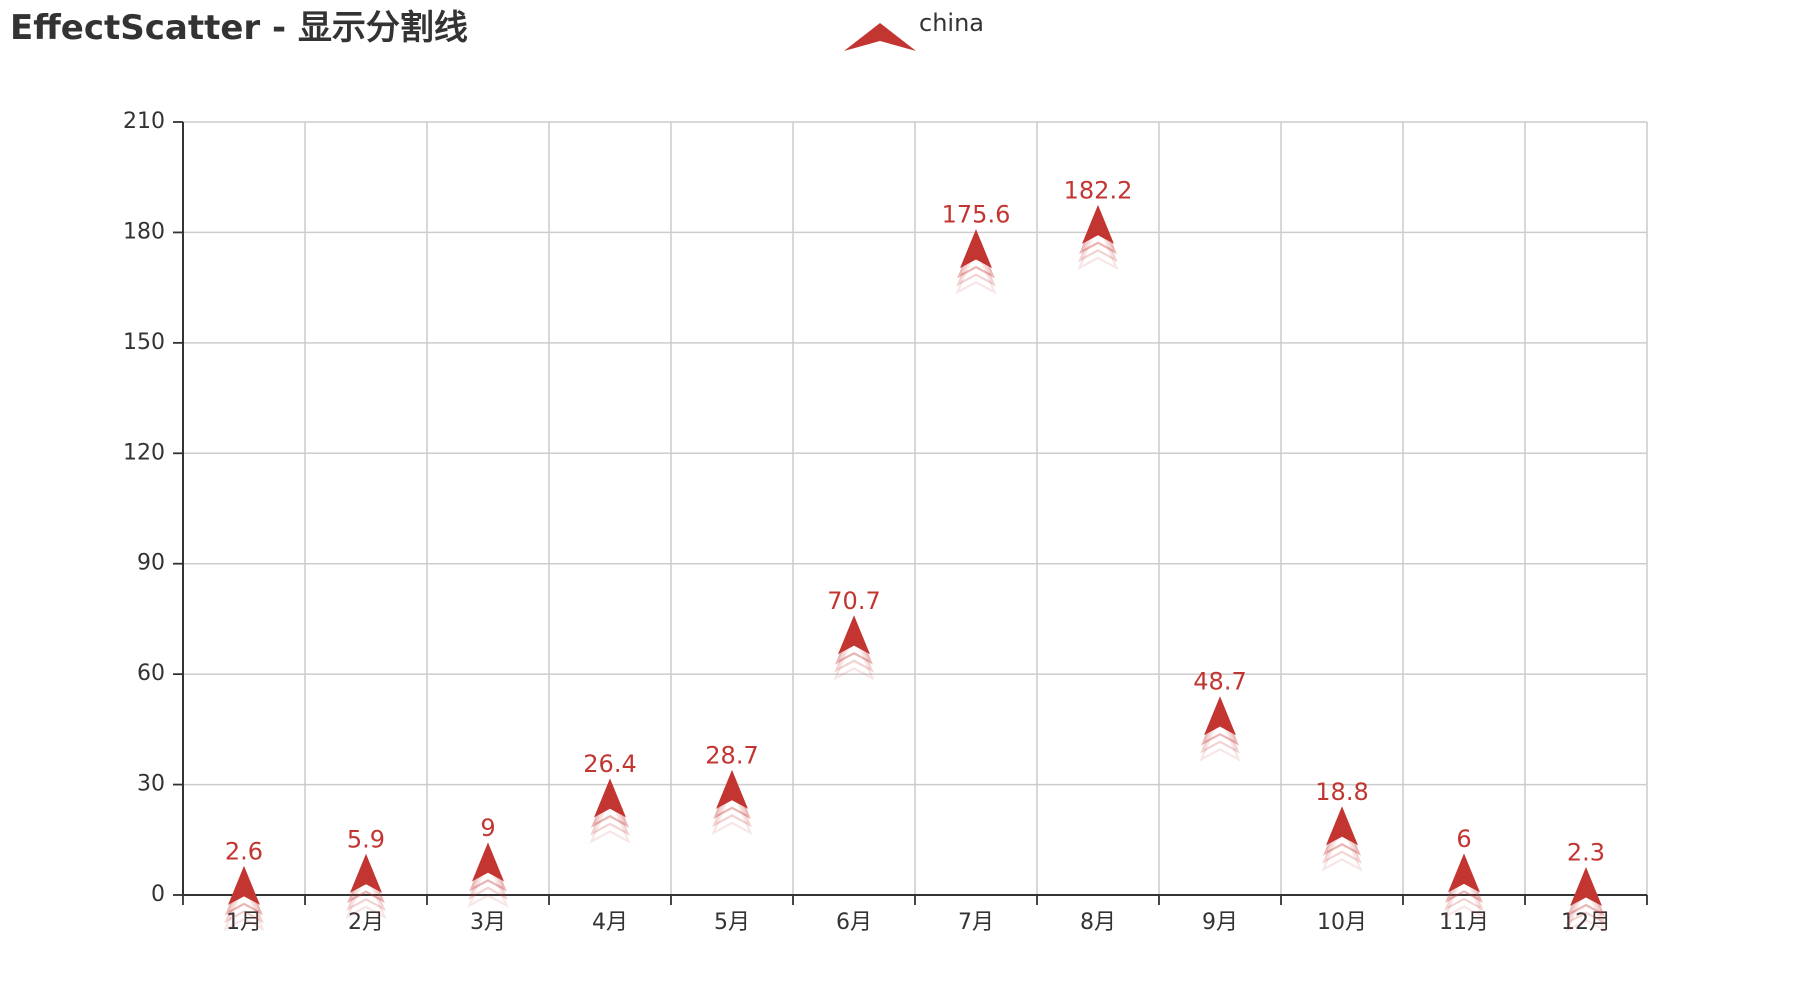 Image resolution: width=1800 pixels, height=1004 pixels. I want to click on data-point-group: 6, so click(1464, 872).